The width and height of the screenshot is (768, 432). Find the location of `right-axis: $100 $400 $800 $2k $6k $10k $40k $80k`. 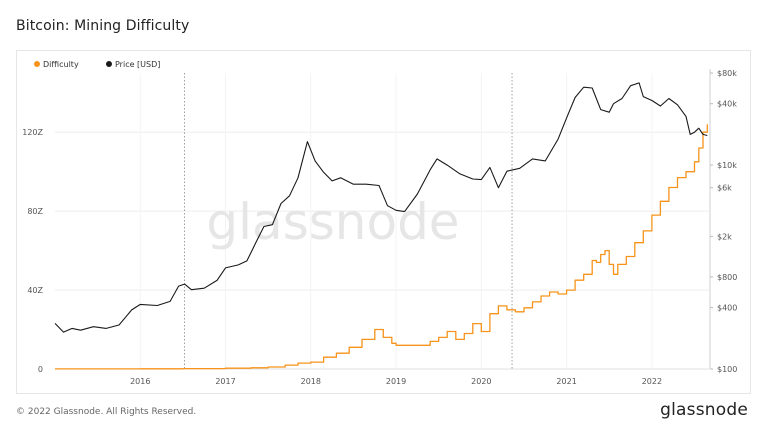

right-axis: $100 $400 $800 $2k $6k $10k $40k $80k is located at coordinates (723, 221).